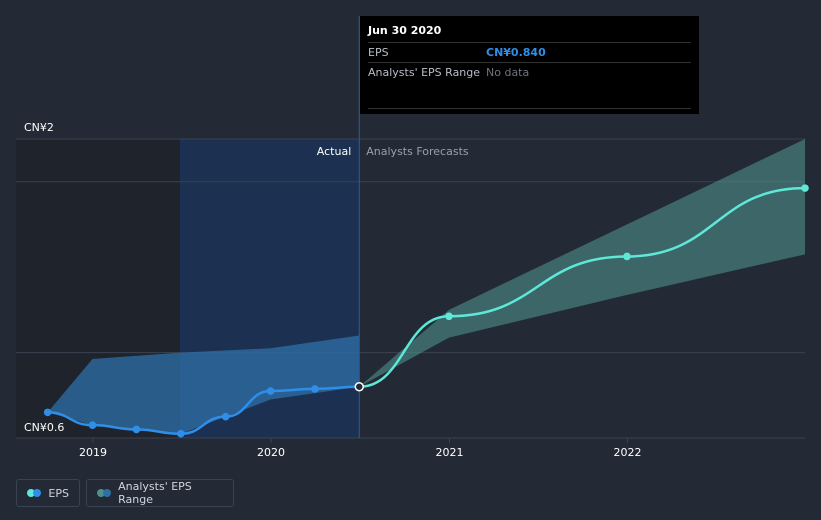 The width and height of the screenshot is (821, 520). I want to click on highlight-point, so click(359, 386).